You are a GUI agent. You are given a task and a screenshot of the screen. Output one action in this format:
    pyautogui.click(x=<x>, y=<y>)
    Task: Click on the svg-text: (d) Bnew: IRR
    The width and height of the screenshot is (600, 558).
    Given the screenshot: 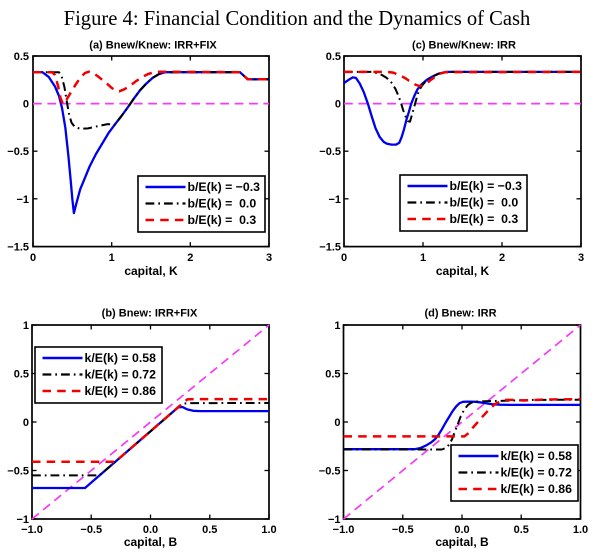 What is the action you would take?
    pyautogui.click(x=460, y=314)
    